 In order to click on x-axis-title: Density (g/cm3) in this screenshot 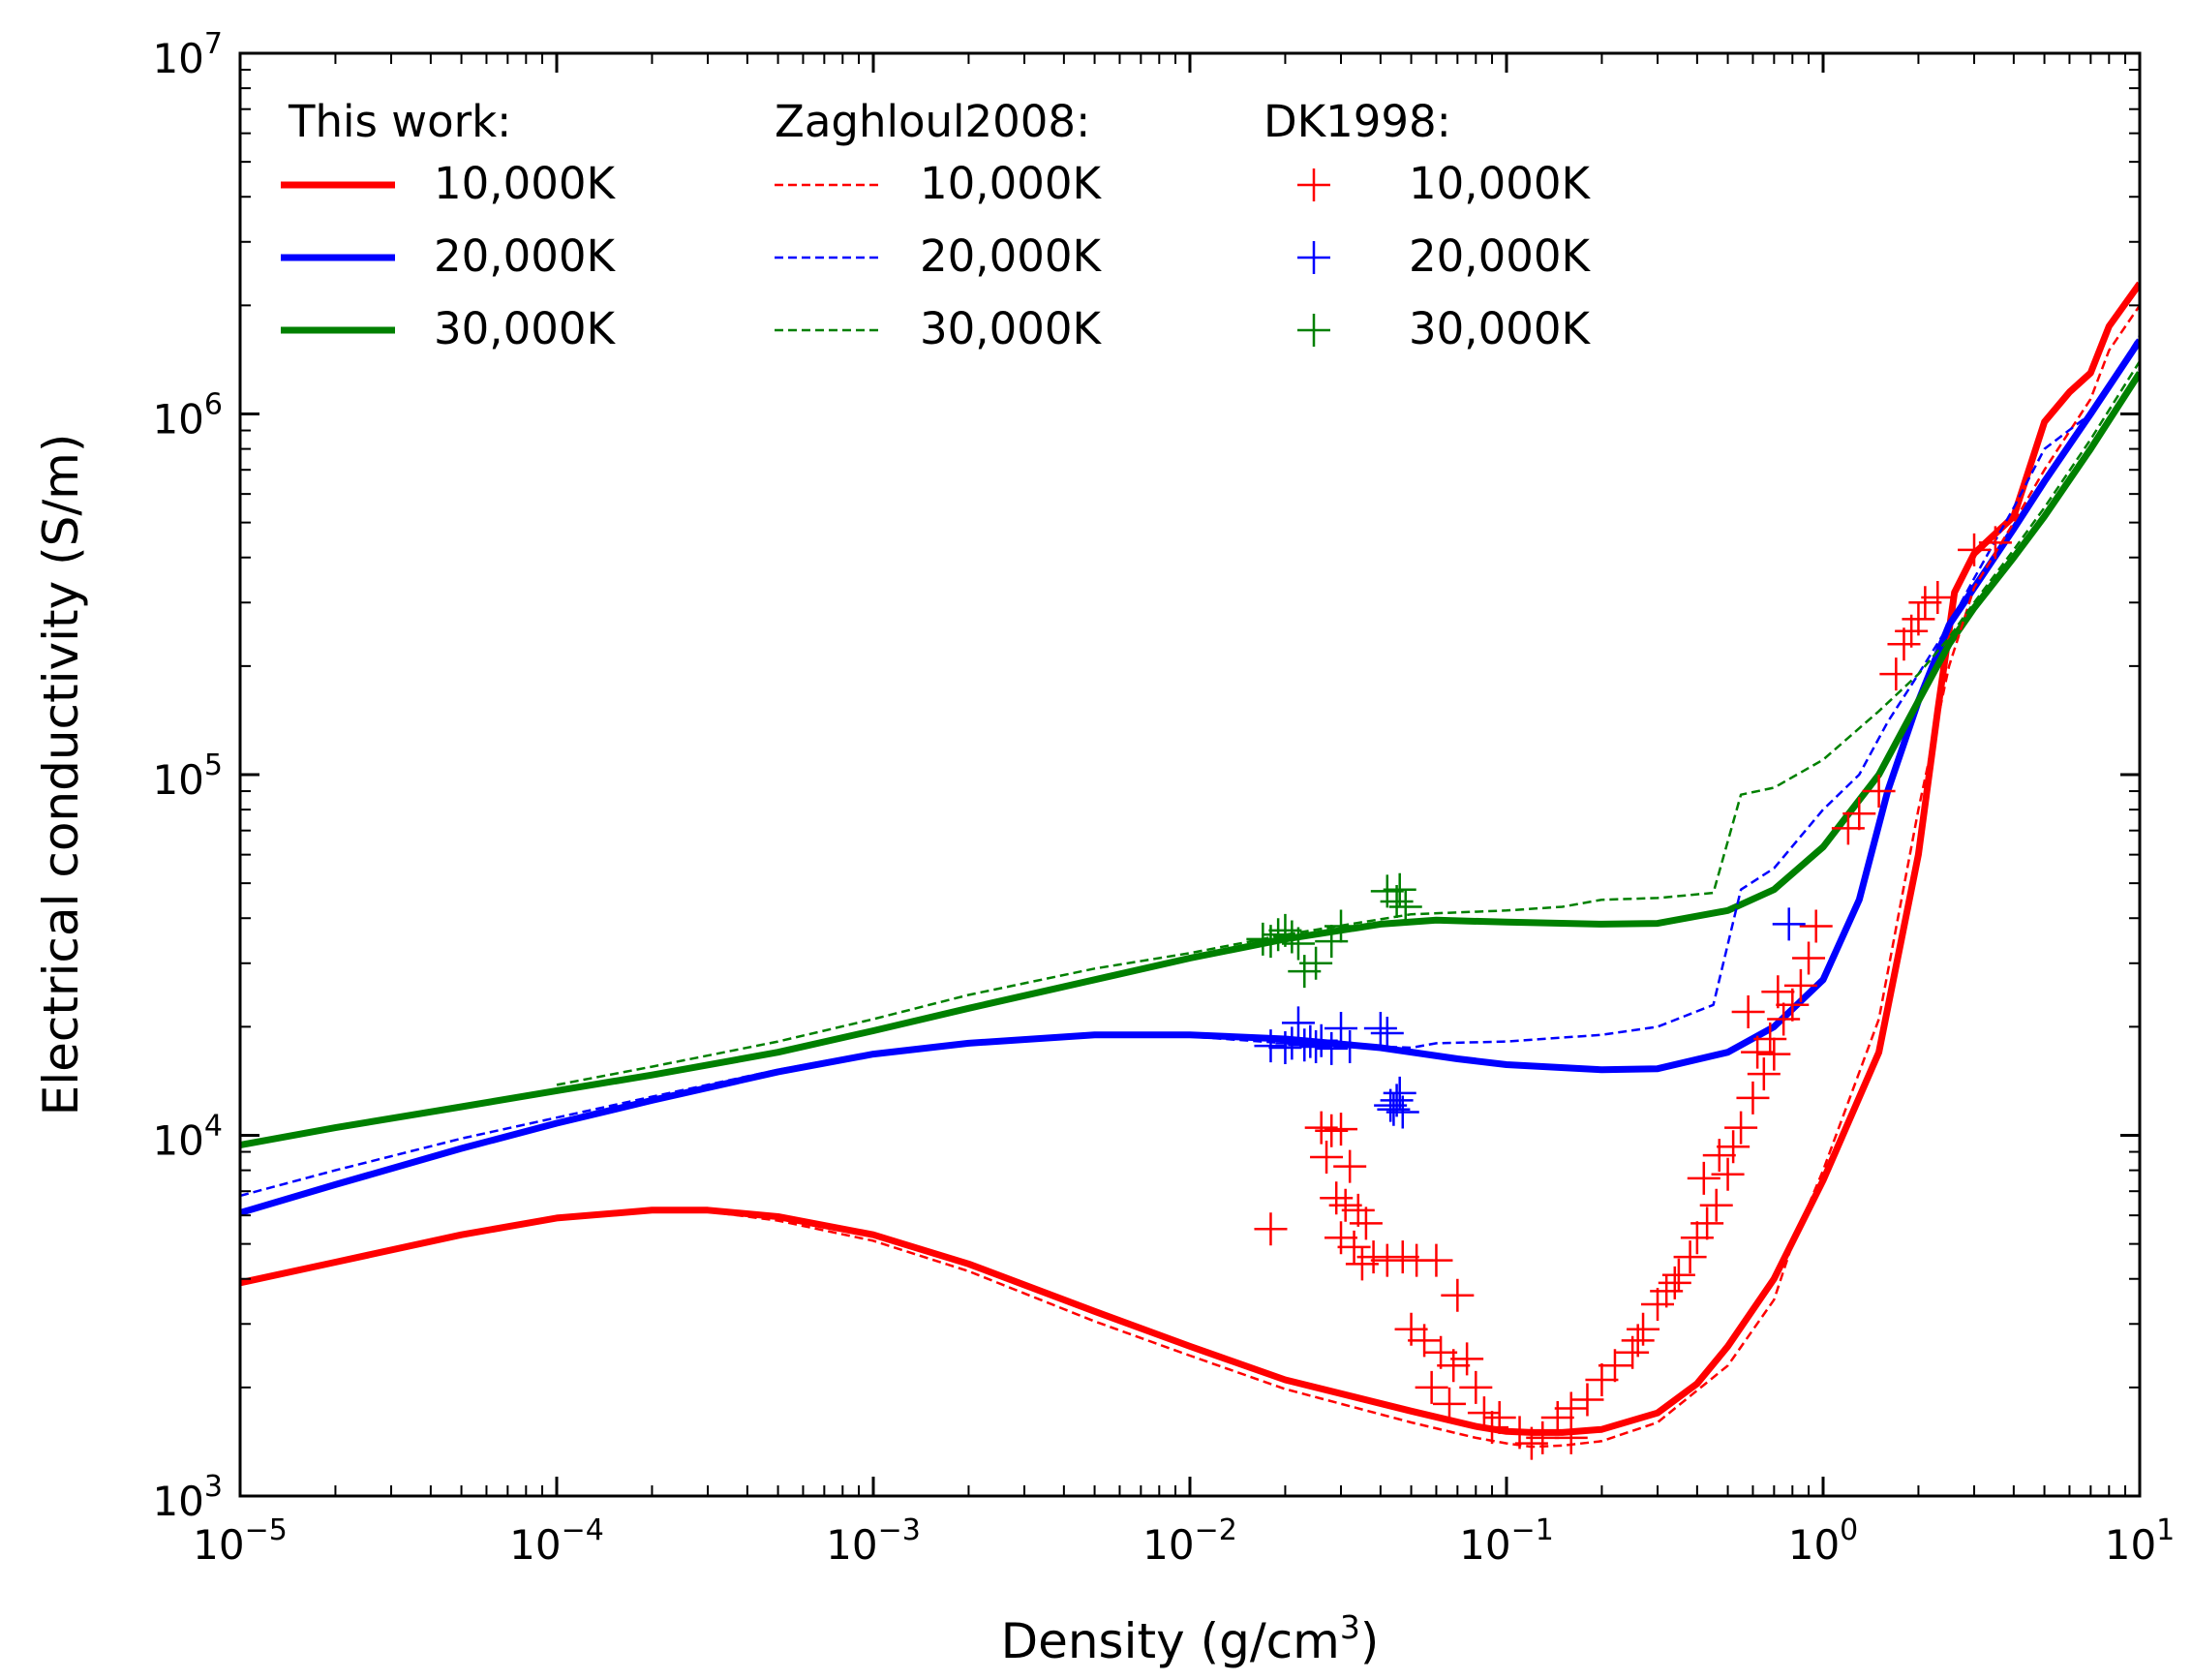, I will do `click(1190, 1639)`.